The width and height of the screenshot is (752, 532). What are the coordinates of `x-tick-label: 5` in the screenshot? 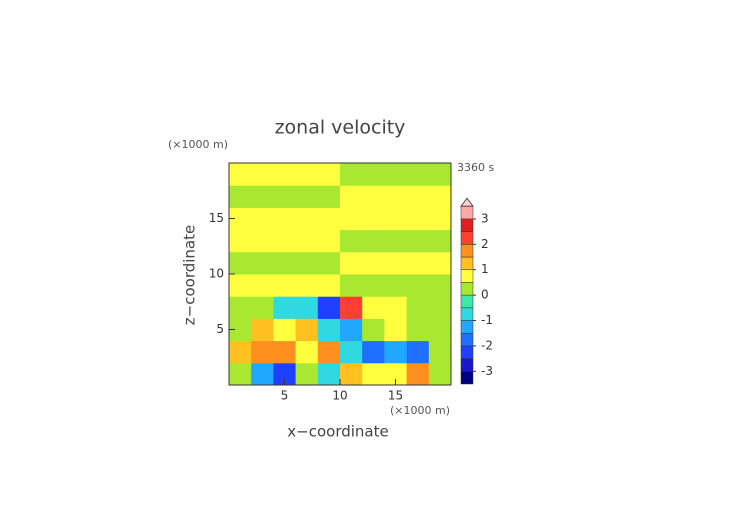 It's located at (285, 396).